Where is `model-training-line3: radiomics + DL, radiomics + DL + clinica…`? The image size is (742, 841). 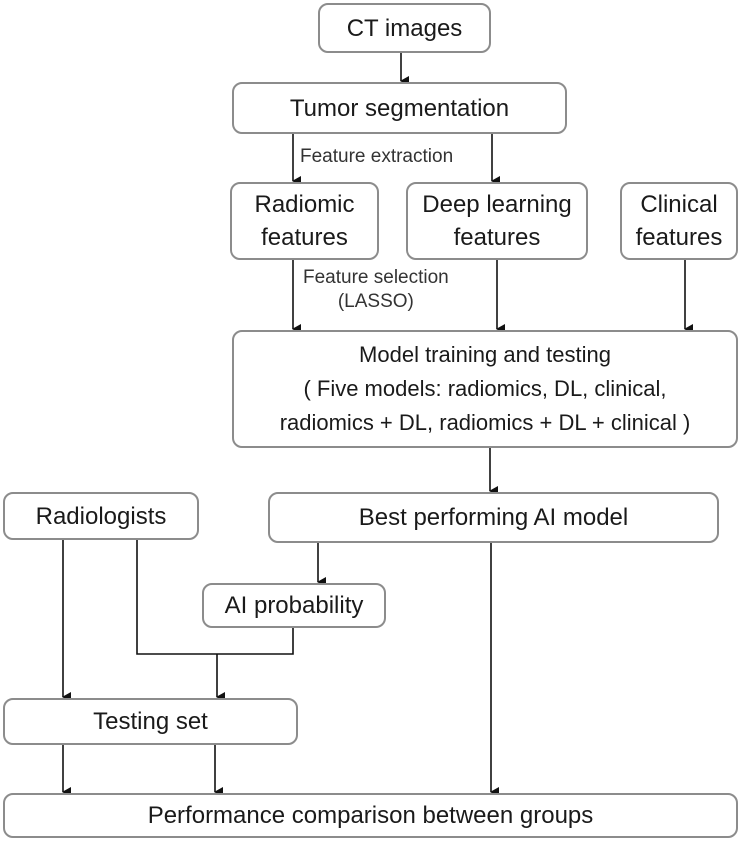
model-training-line3: radiomics + DL, radiomics + DL + clinica… is located at coordinates (485, 422).